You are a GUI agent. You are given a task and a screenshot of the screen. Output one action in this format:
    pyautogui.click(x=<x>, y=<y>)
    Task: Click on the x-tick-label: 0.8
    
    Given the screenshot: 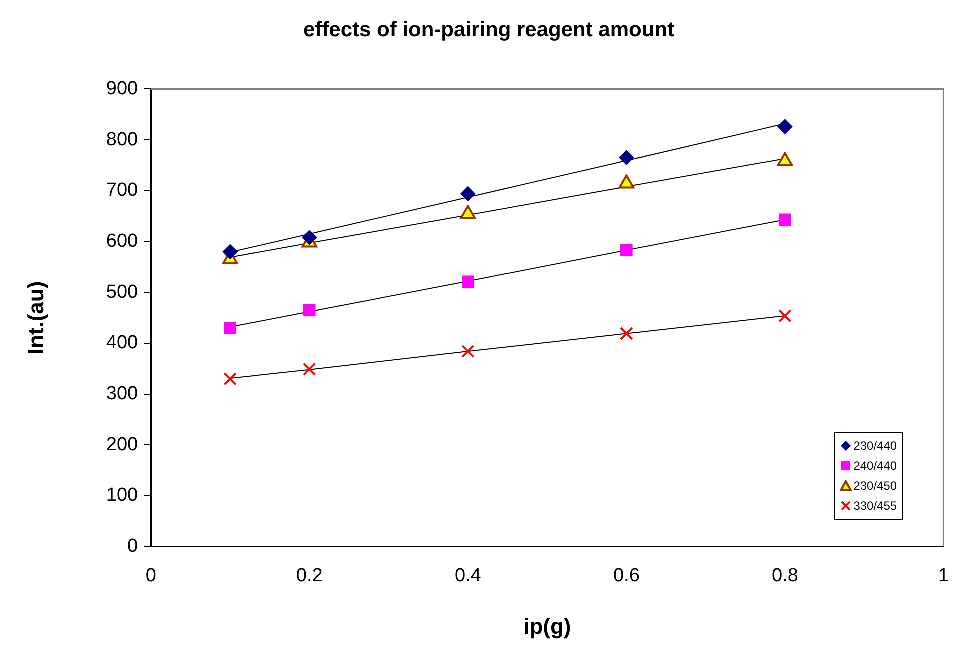 What is the action you would take?
    pyautogui.click(x=785, y=575)
    